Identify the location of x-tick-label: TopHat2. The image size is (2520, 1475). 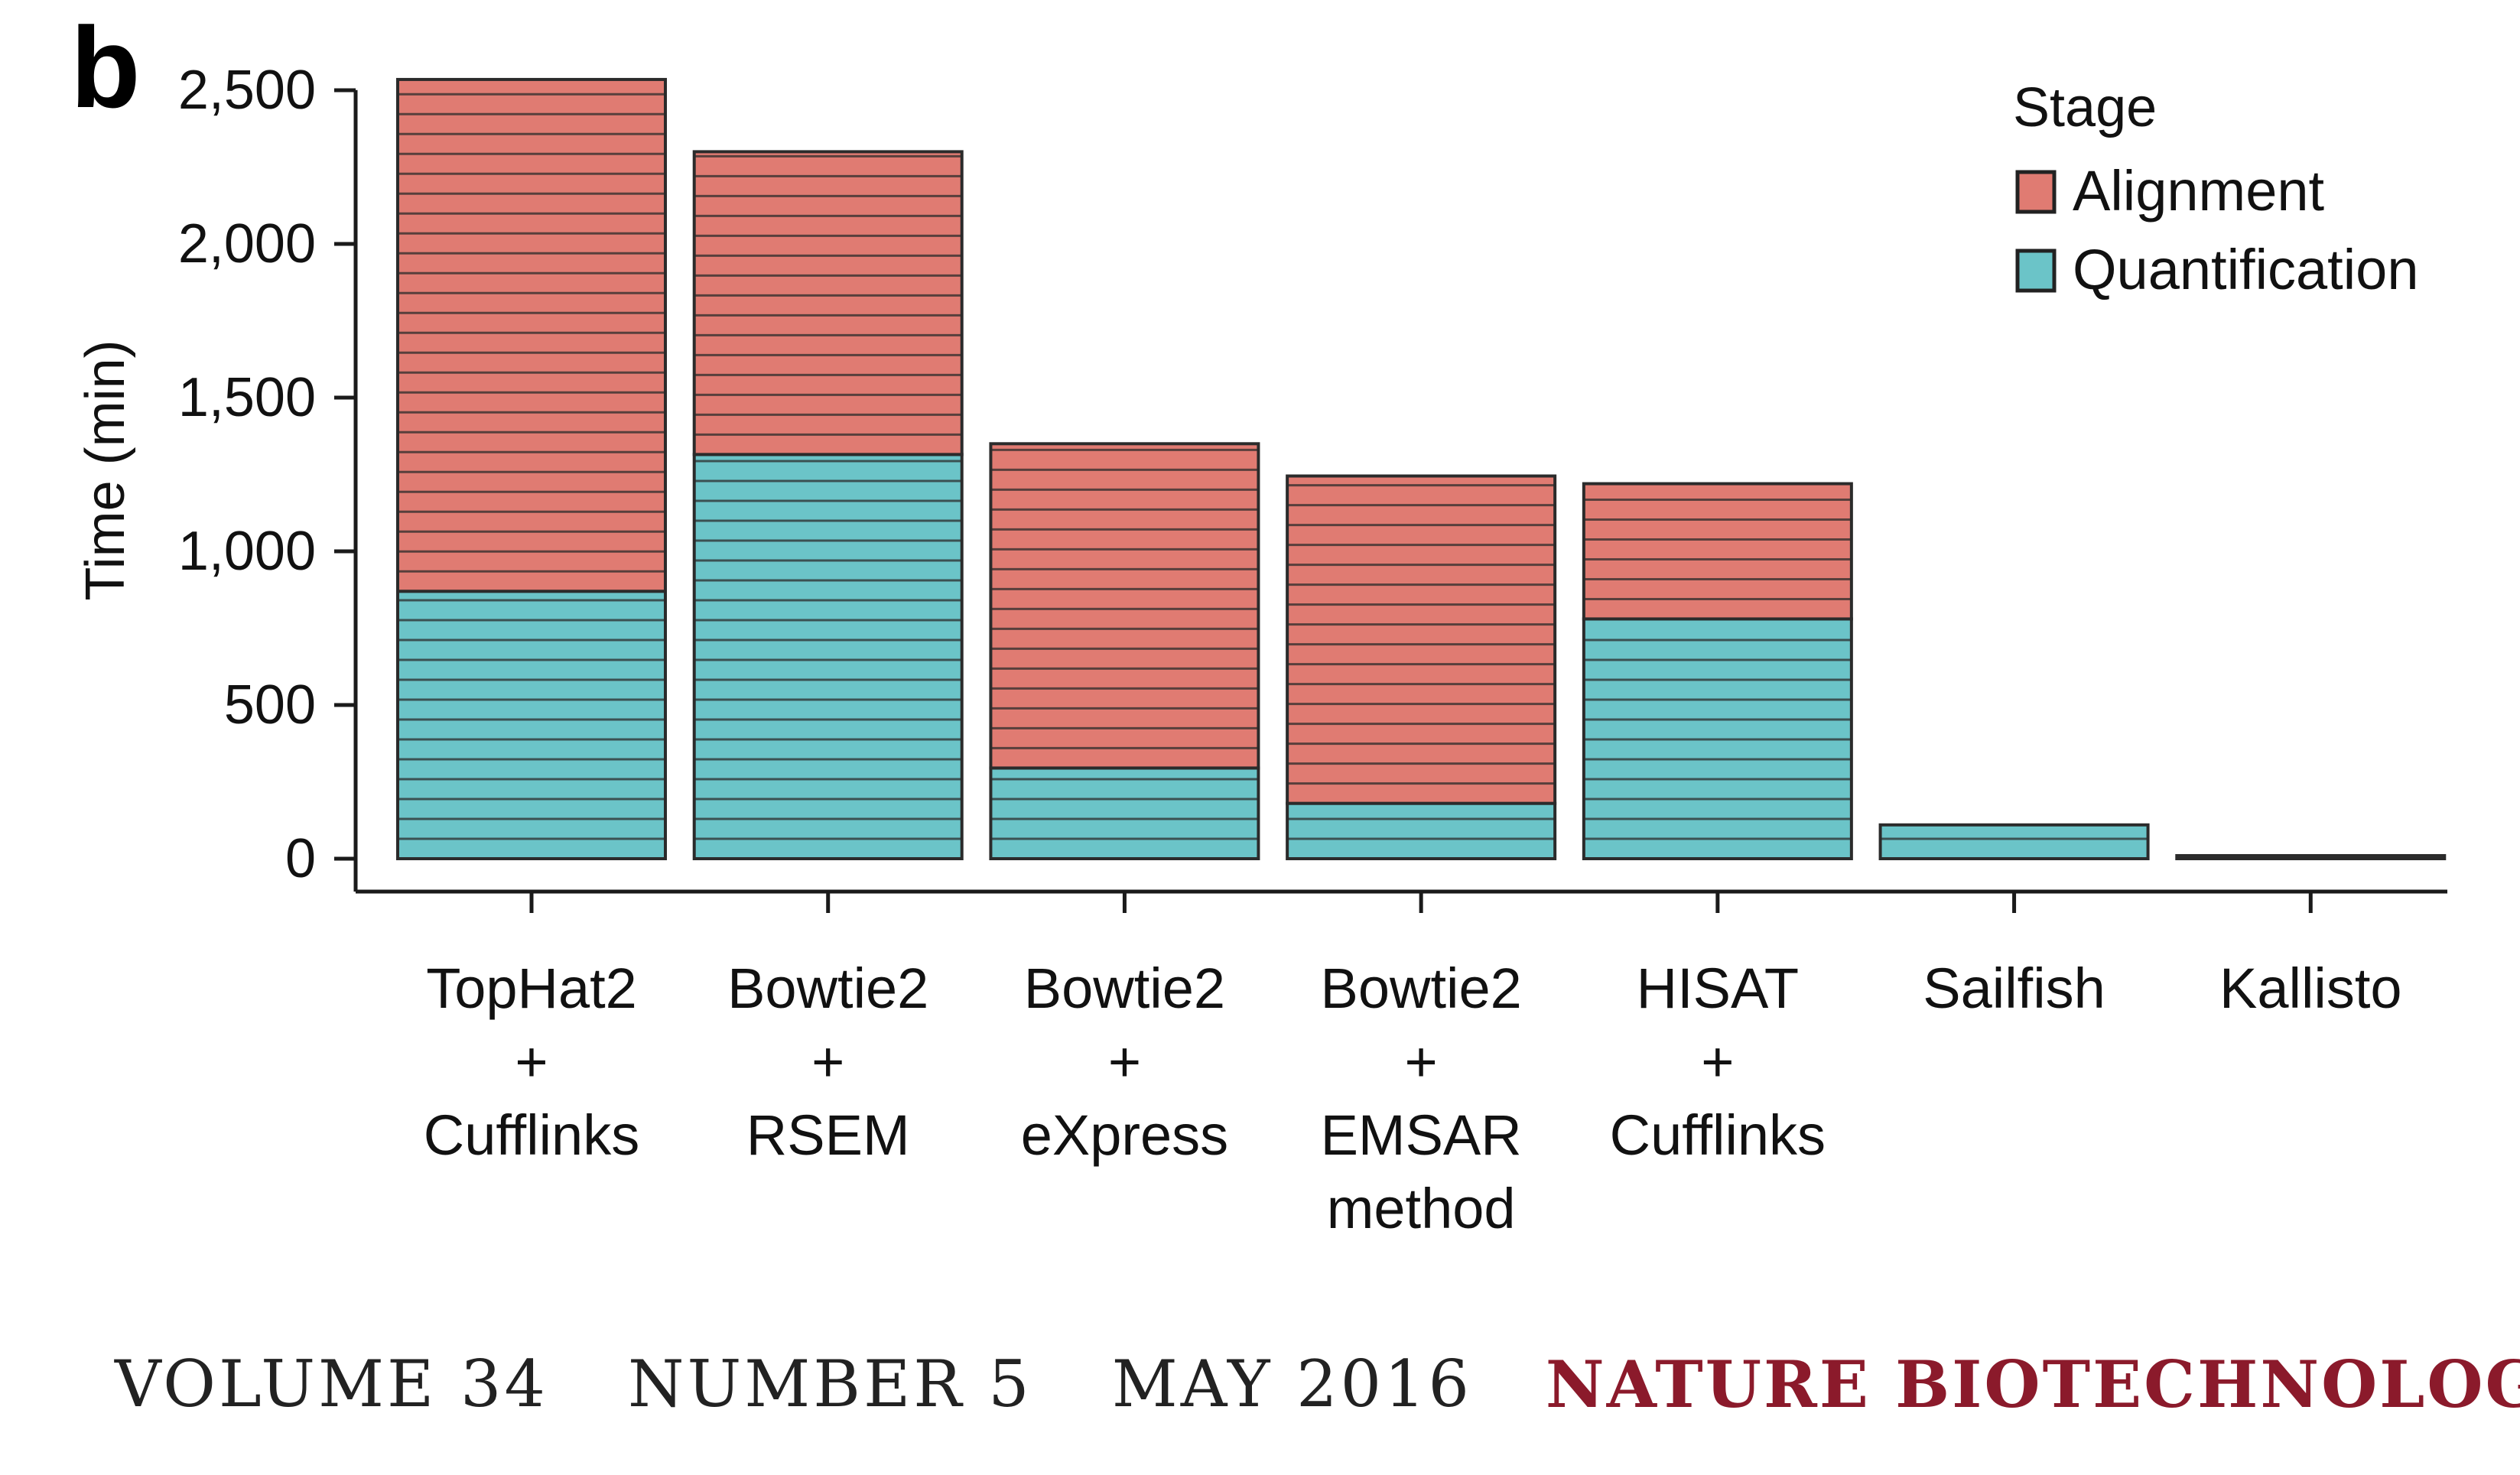
(532, 988).